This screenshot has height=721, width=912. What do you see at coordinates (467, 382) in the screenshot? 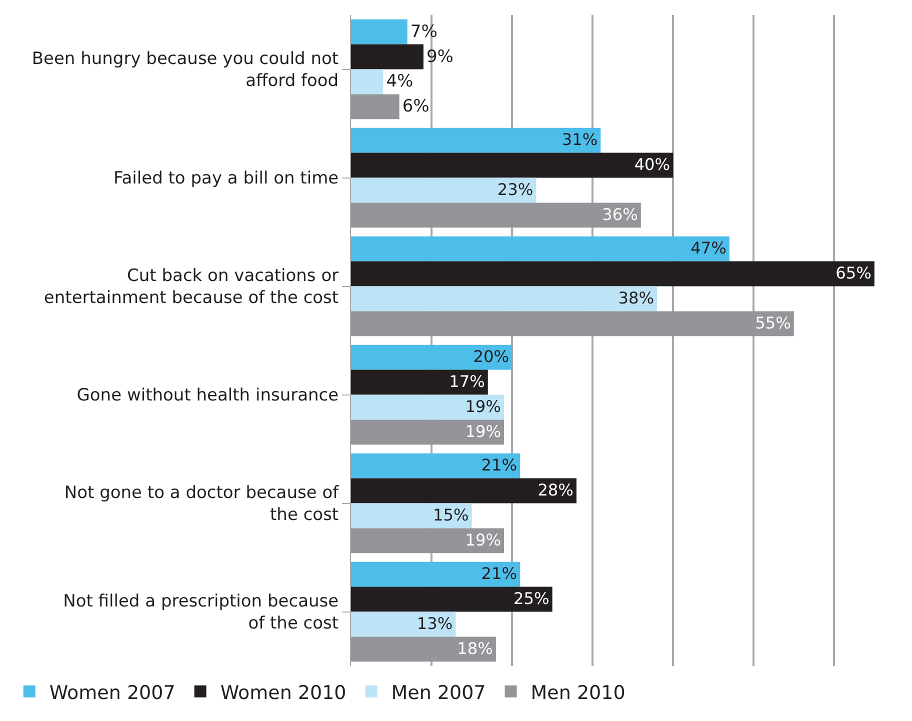
I see `data-label: 17%` at bounding box center [467, 382].